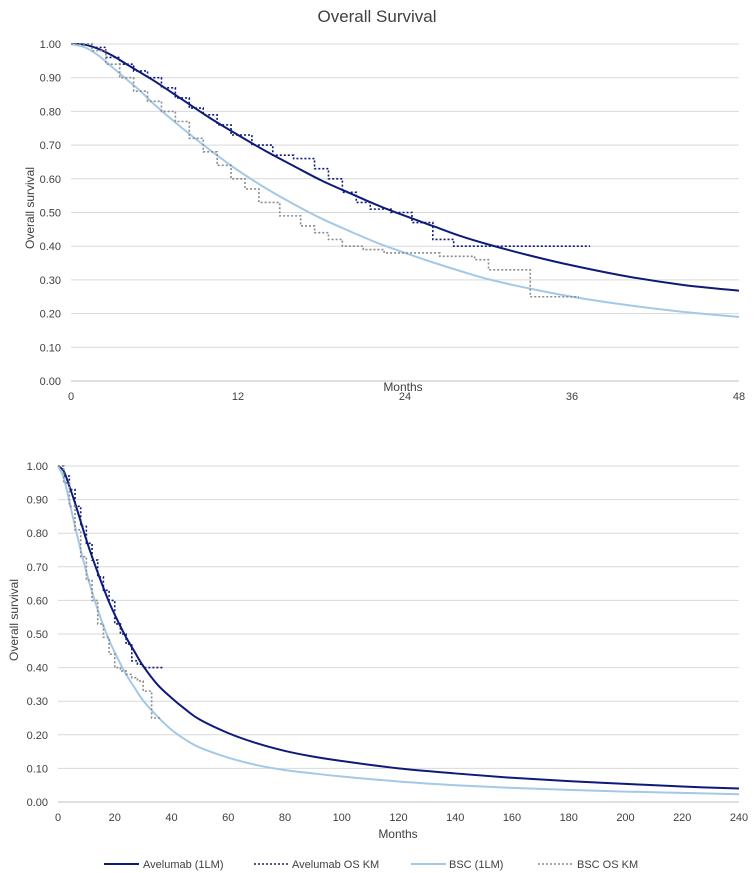 The image size is (754, 873). Describe the element at coordinates (572, 397) in the screenshot. I see `x-tick-label: 36` at that location.